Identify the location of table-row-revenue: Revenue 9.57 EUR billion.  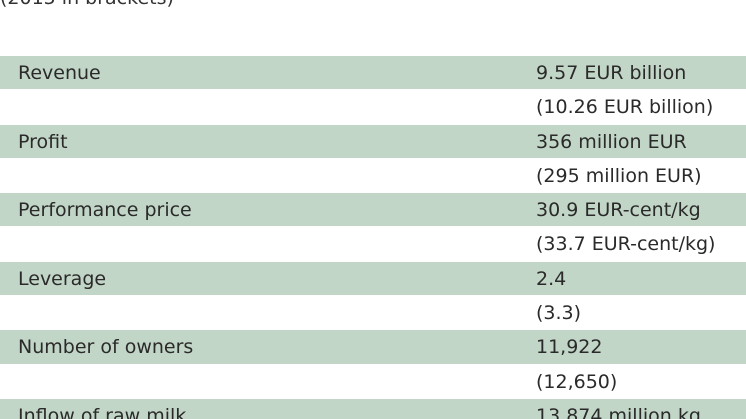
(373, 73).